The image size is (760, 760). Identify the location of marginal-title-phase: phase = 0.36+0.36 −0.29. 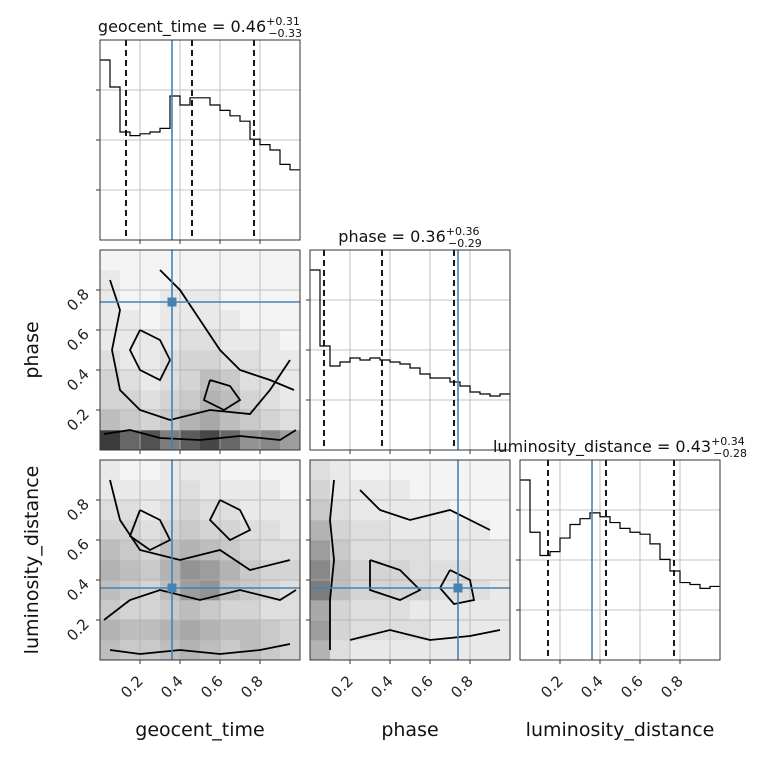
(409, 237).